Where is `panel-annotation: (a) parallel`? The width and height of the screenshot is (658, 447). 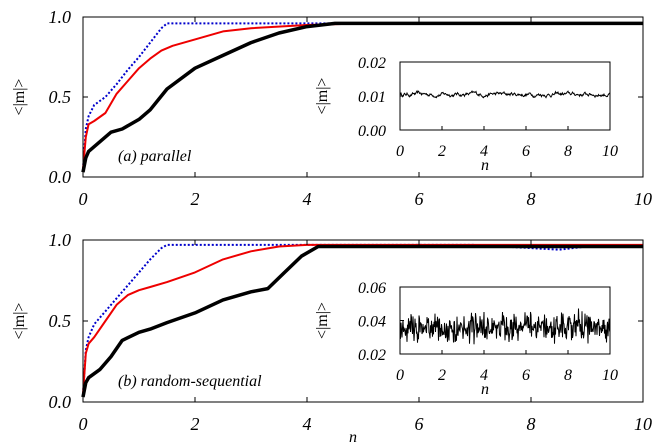 panel-annotation: (a) parallel is located at coordinates (155, 156).